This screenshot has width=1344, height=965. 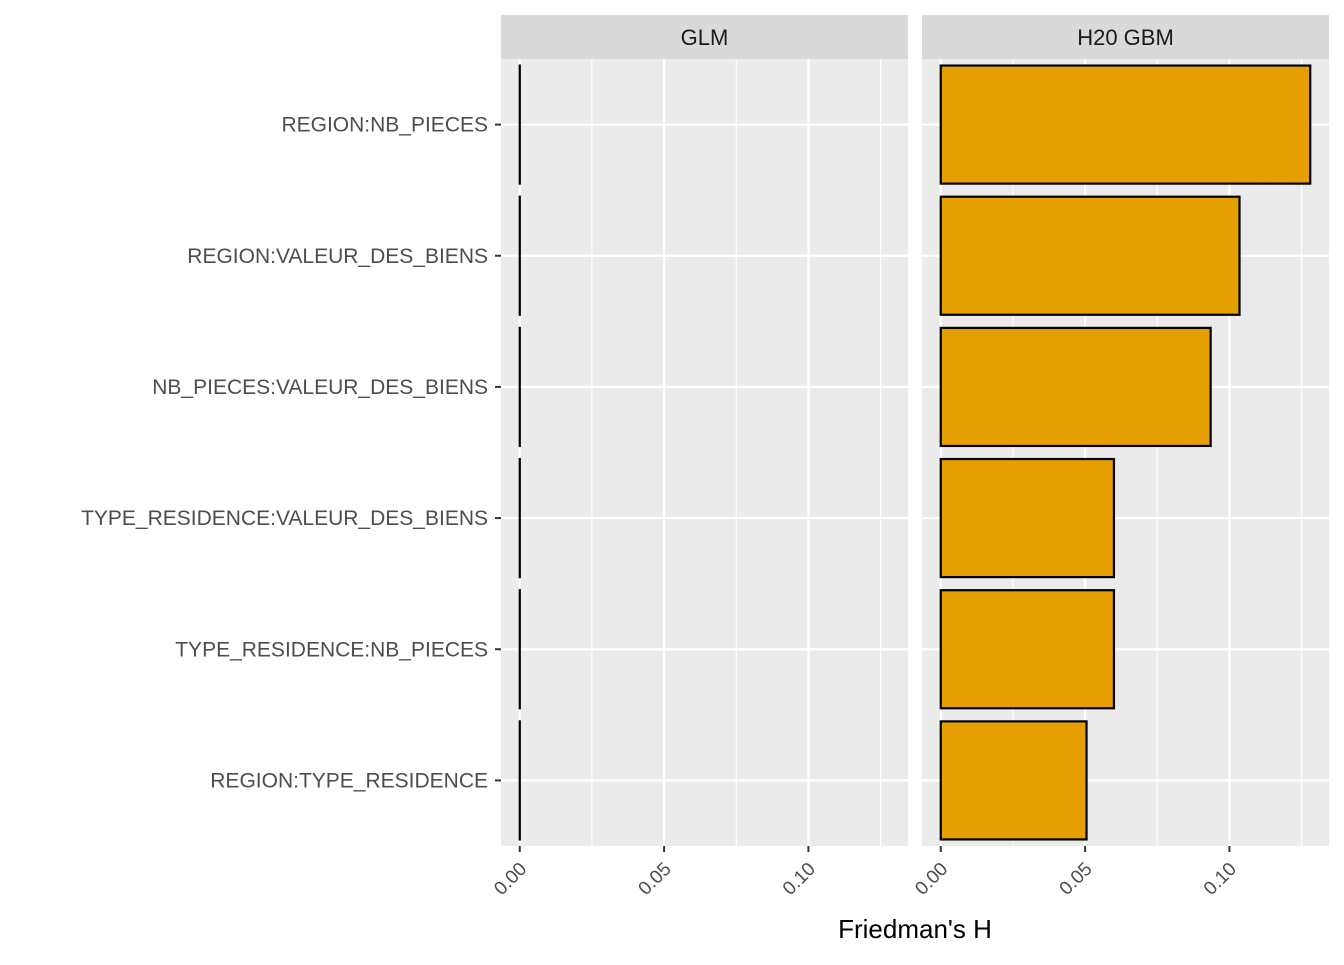 What do you see at coordinates (1125, 37) in the screenshot?
I see `facet-strip-label: H20 GBM` at bounding box center [1125, 37].